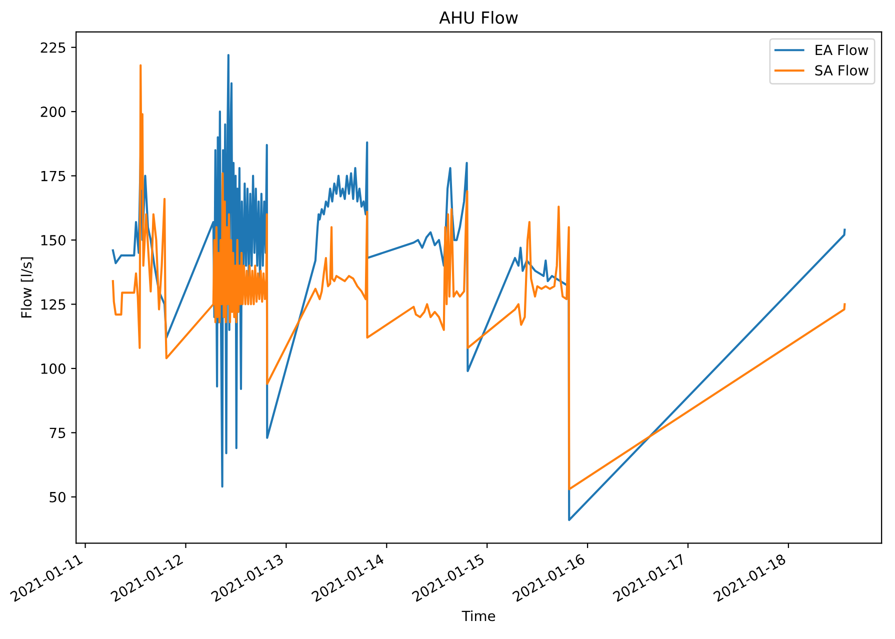  Describe the element at coordinates (841, 70) in the screenshot. I see `legend-label: SA Flow` at that location.